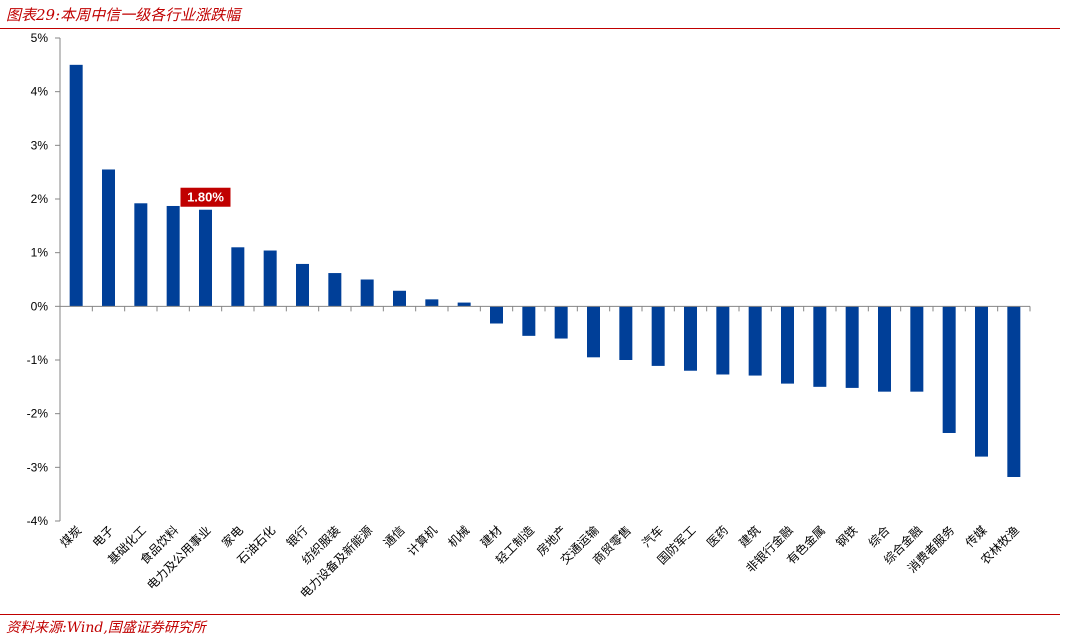  I want to click on category-label: 银行, so click(297, 536).